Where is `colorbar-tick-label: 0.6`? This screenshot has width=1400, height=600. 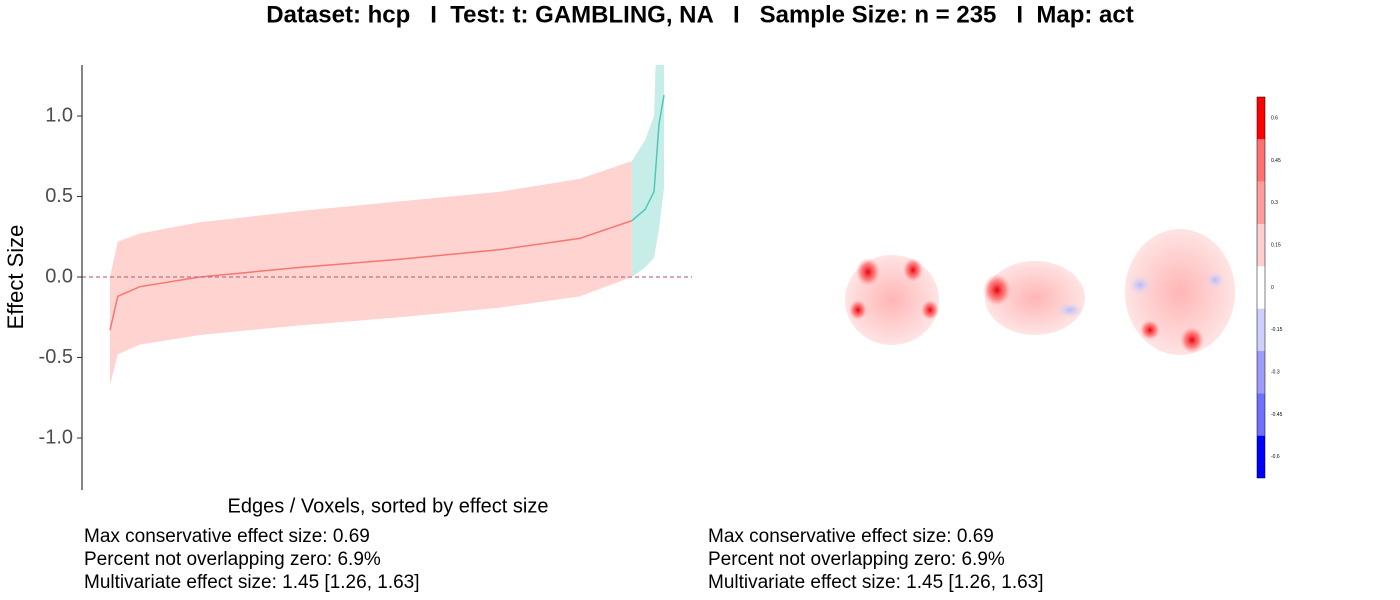 colorbar-tick-label: 0.6 is located at coordinates (1274, 118).